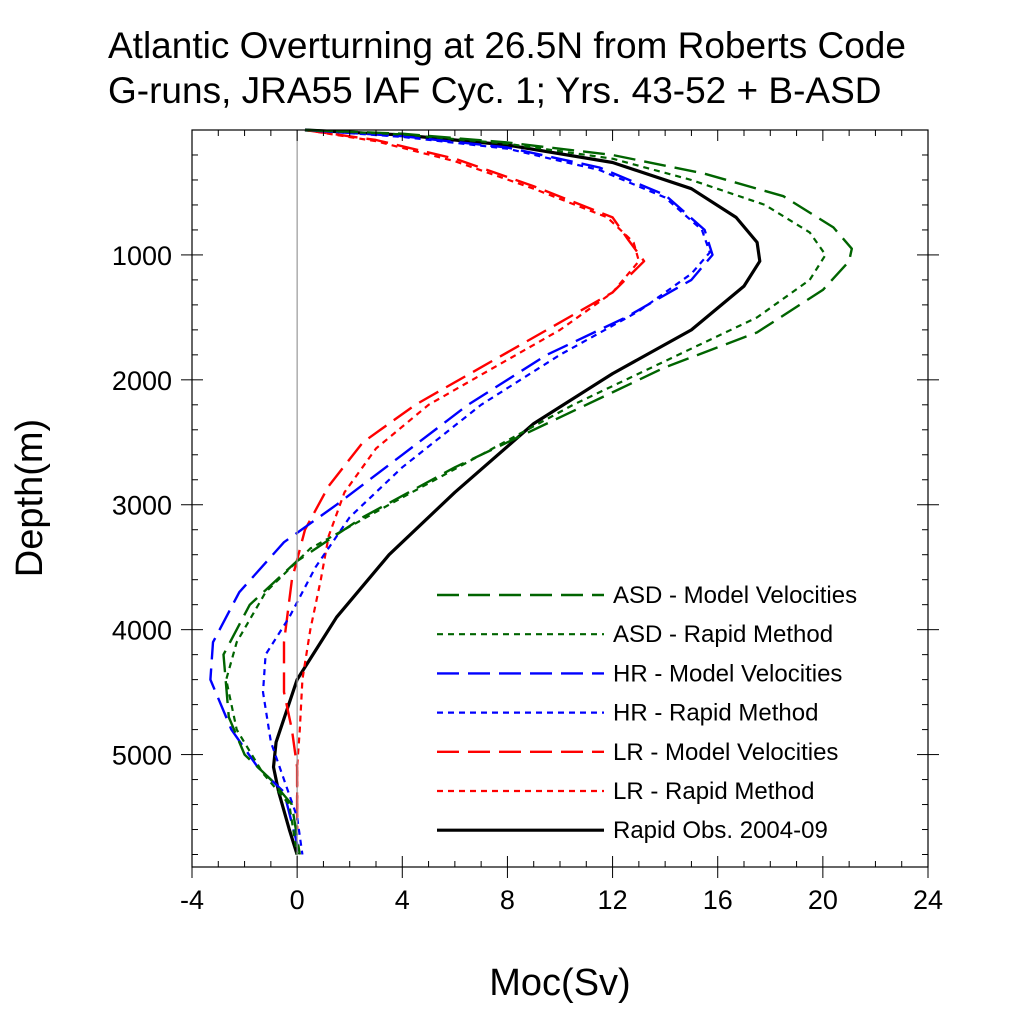 This screenshot has width=1024, height=1024. I want to click on x-tick-label-6: 20, so click(823, 900).